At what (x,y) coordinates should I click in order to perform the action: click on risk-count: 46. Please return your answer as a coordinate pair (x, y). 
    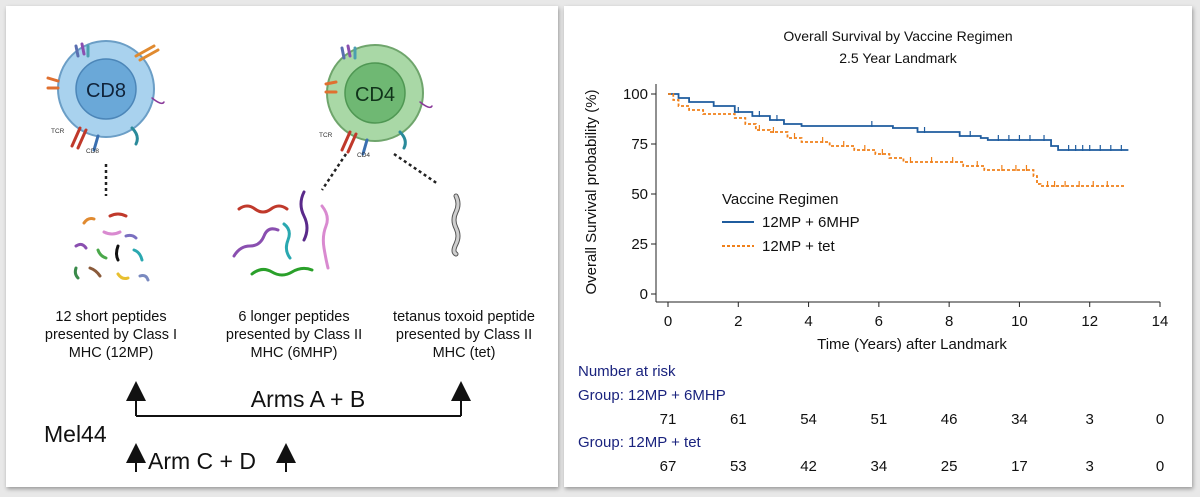
    Looking at the image, I should click on (949, 419).